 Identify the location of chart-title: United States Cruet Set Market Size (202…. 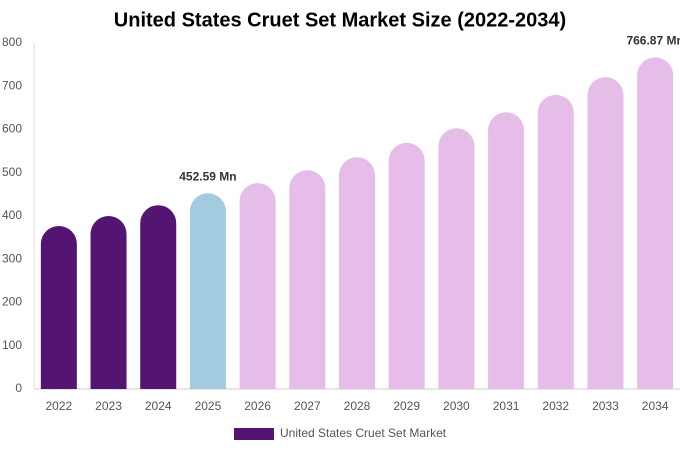
(340, 20).